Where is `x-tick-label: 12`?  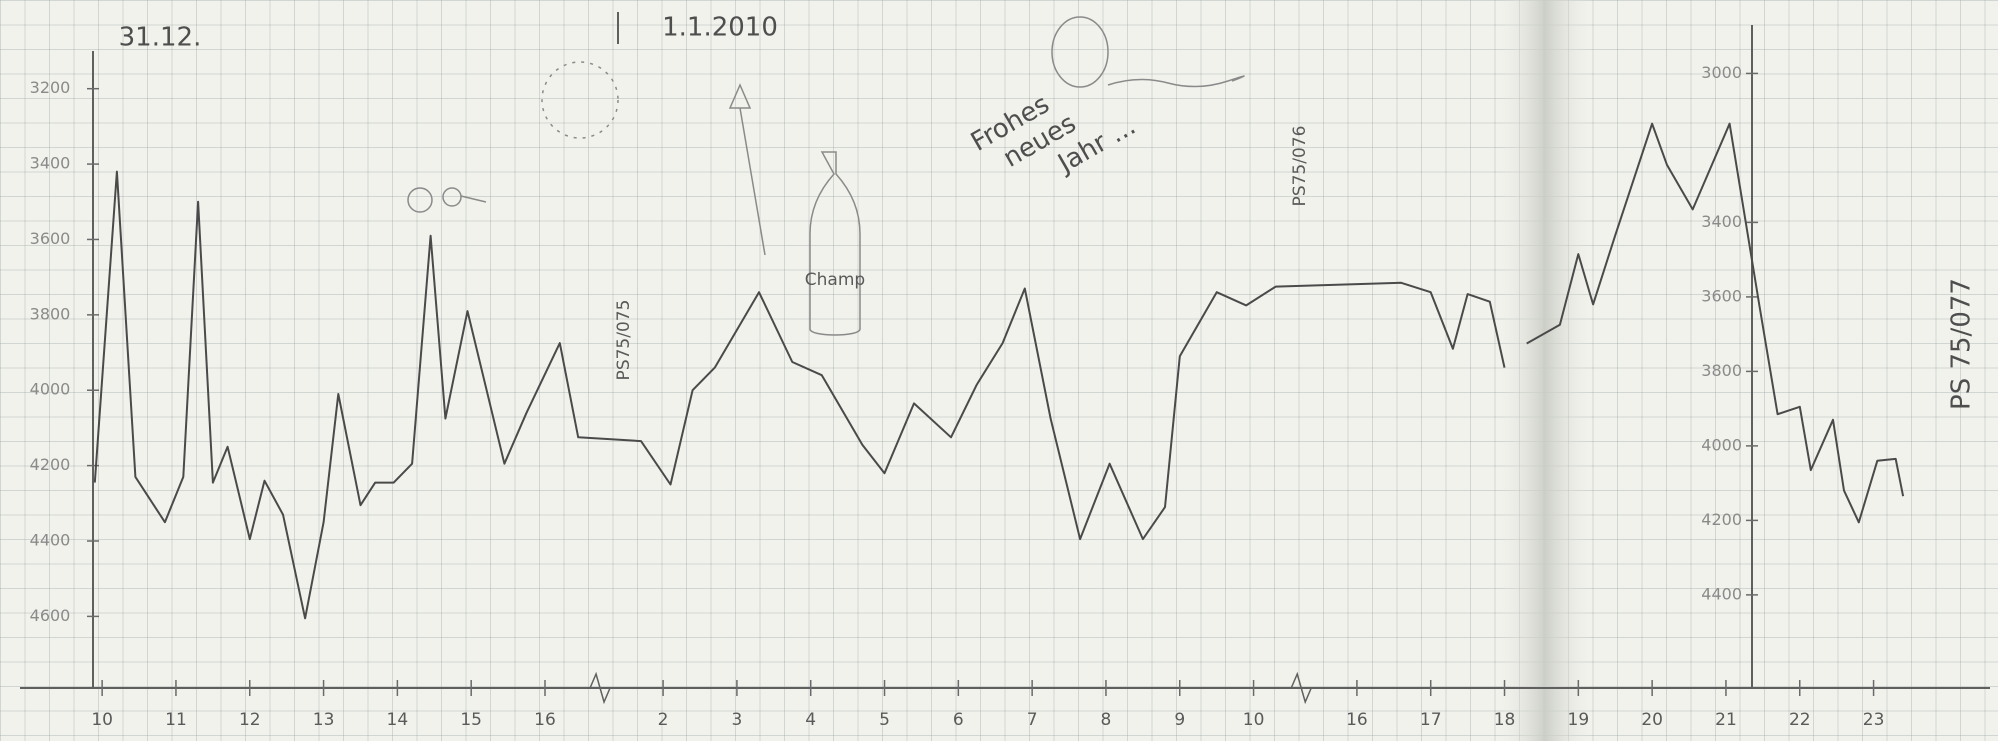 x-tick-label: 12 is located at coordinates (250, 720).